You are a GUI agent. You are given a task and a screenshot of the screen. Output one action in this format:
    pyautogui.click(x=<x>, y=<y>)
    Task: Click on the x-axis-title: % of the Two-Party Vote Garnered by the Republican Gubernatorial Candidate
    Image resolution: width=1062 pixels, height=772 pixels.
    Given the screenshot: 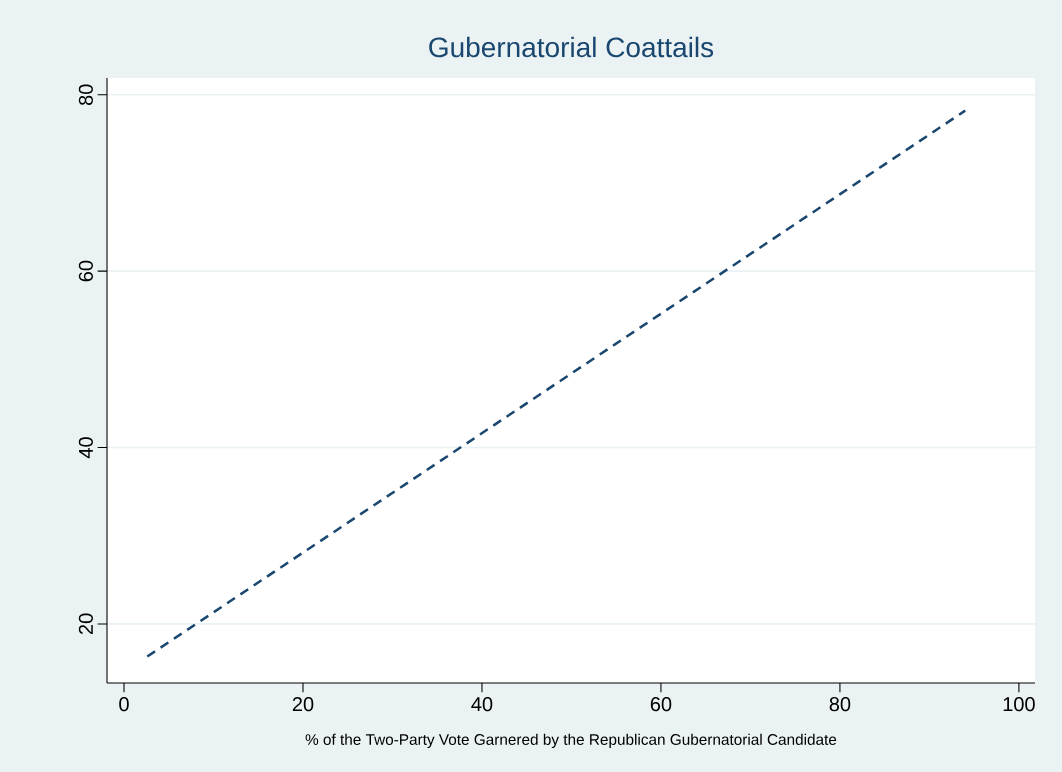 What is the action you would take?
    pyautogui.click(x=571, y=740)
    